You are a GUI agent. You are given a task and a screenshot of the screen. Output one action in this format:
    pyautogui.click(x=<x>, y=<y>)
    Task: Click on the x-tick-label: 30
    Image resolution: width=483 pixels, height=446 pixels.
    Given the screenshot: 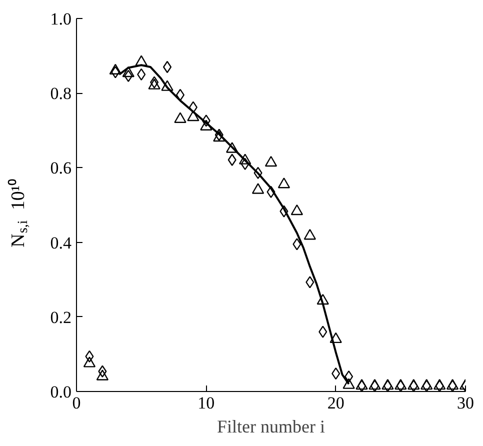 What is the action you would take?
    pyautogui.click(x=465, y=403)
    